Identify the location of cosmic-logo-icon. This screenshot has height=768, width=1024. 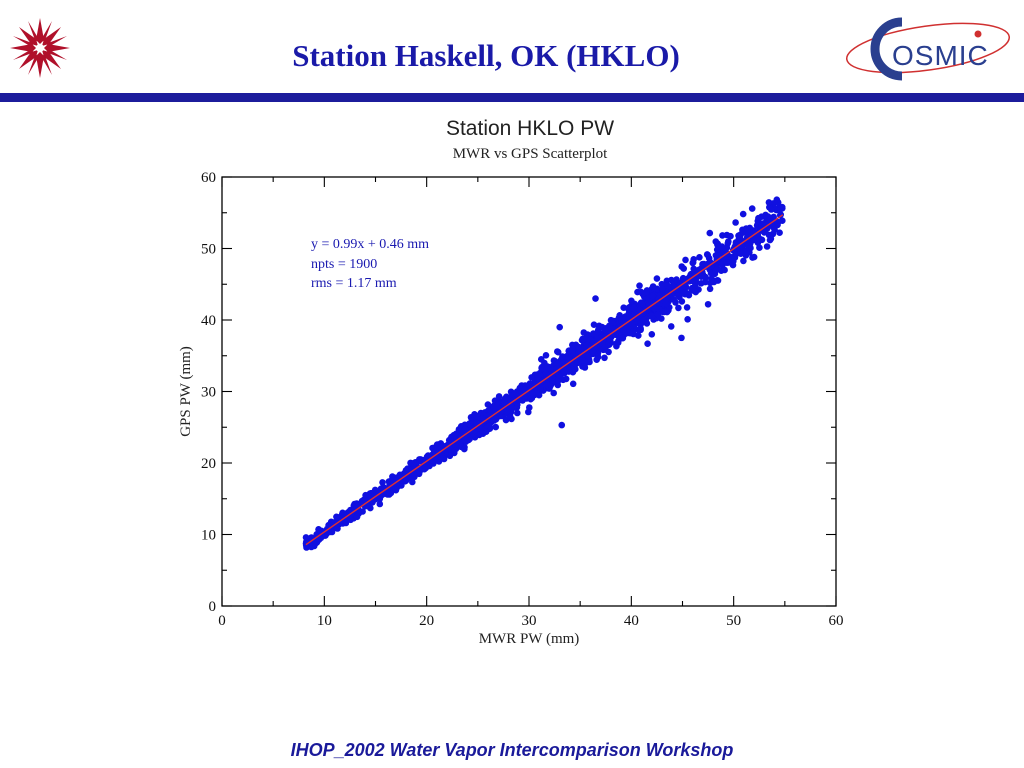
(927, 49).